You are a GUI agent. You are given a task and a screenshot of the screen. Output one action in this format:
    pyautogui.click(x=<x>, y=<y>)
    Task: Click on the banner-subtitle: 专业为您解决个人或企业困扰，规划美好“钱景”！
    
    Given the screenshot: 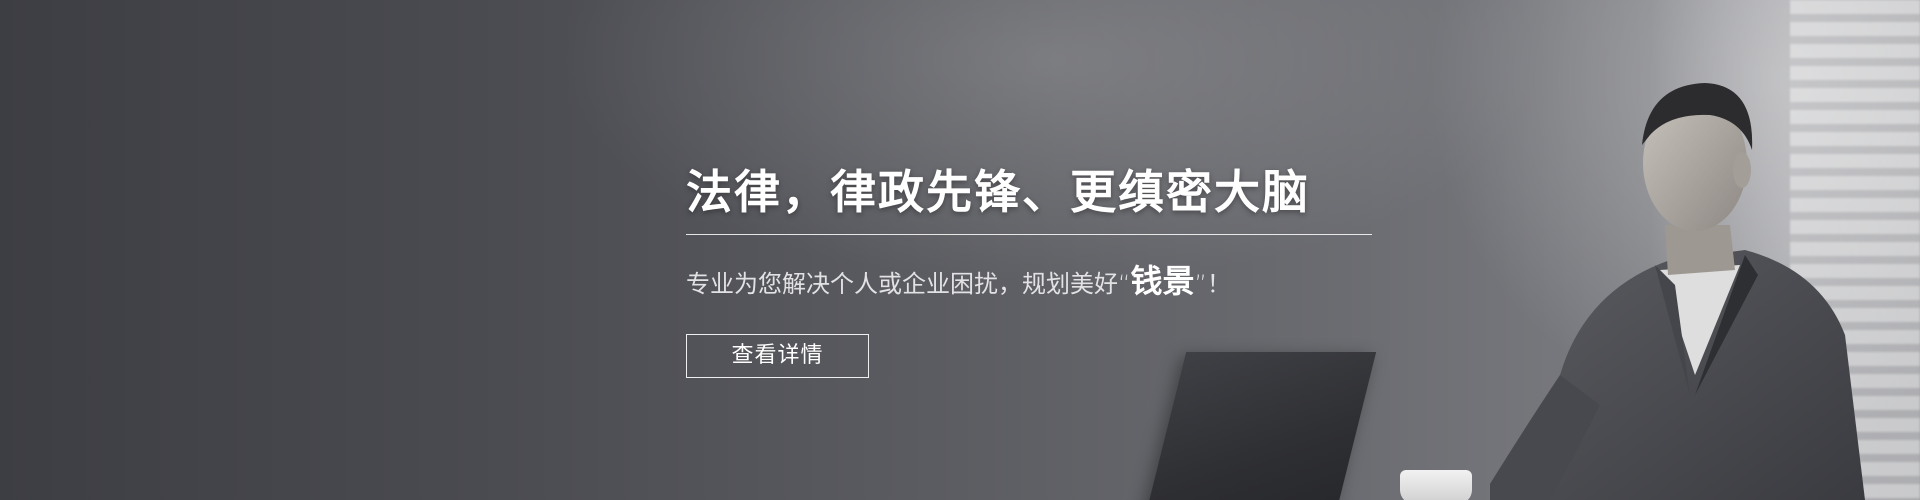 What is the action you would take?
    pyautogui.click(x=1029, y=282)
    